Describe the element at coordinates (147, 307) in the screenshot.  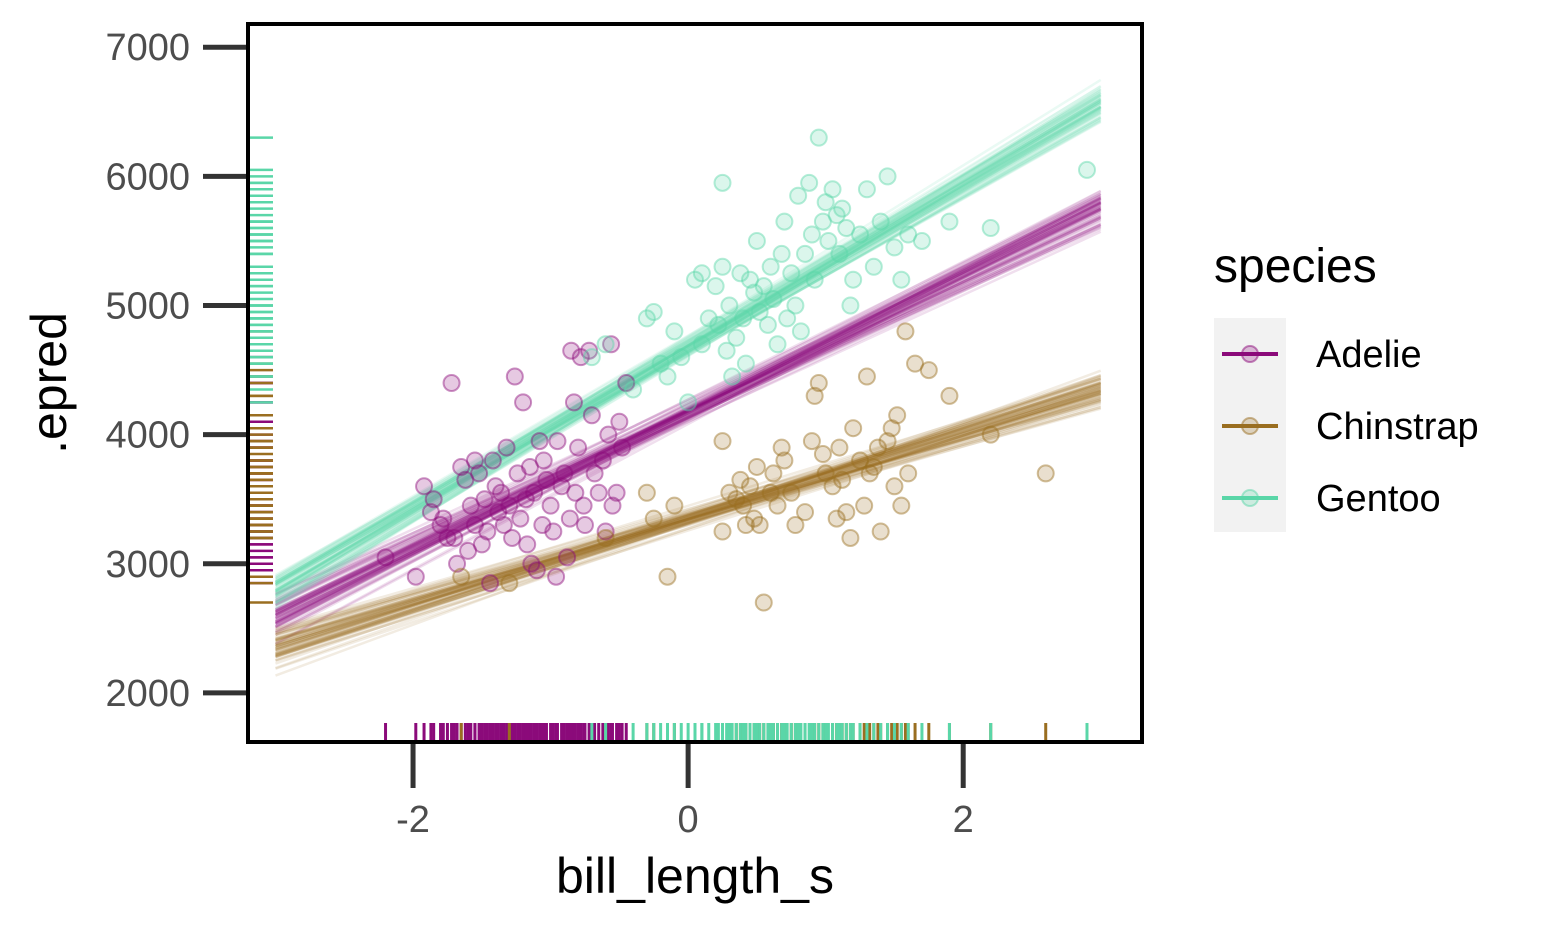
I see `y-tick-label: 5000` at that location.